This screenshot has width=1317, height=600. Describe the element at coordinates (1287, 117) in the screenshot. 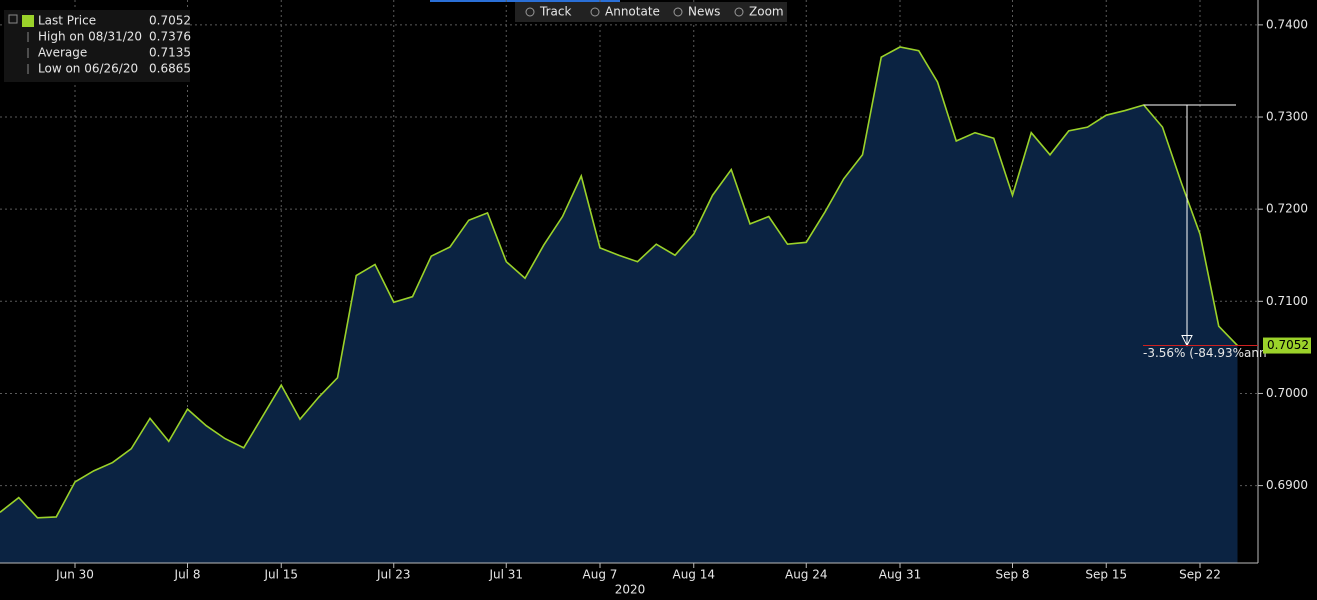

I see `y-tick-label: 0.7300` at that location.